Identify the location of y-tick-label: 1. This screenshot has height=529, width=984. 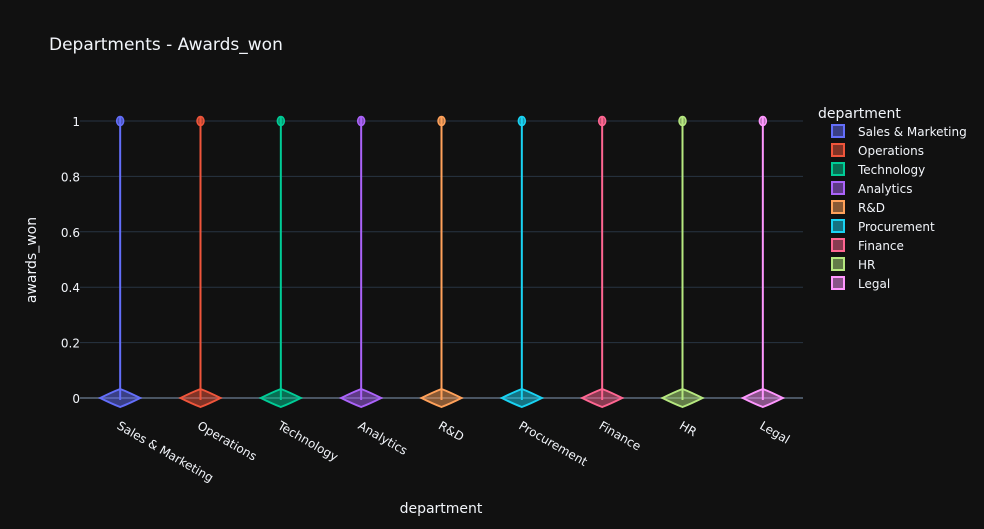
(76, 122).